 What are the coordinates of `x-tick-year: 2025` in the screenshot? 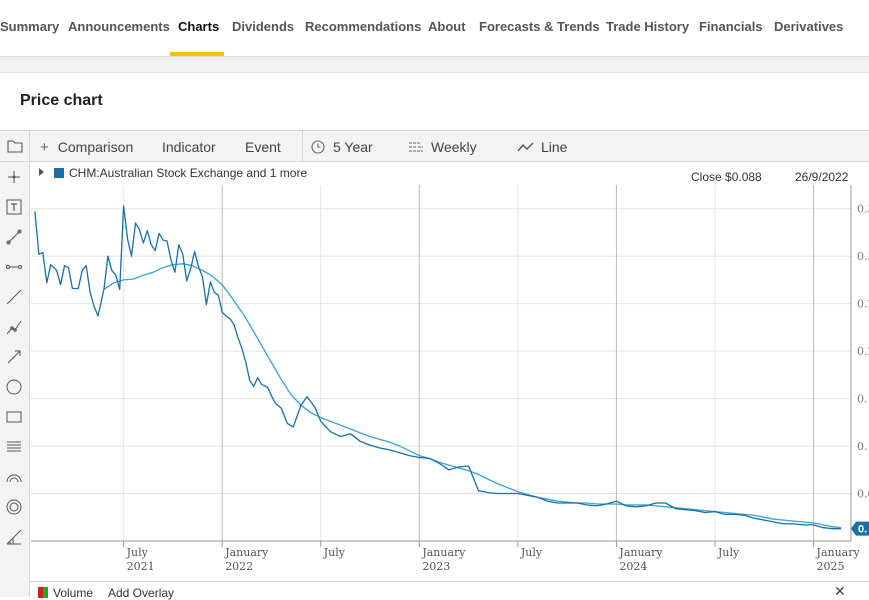 It's located at (831, 566).